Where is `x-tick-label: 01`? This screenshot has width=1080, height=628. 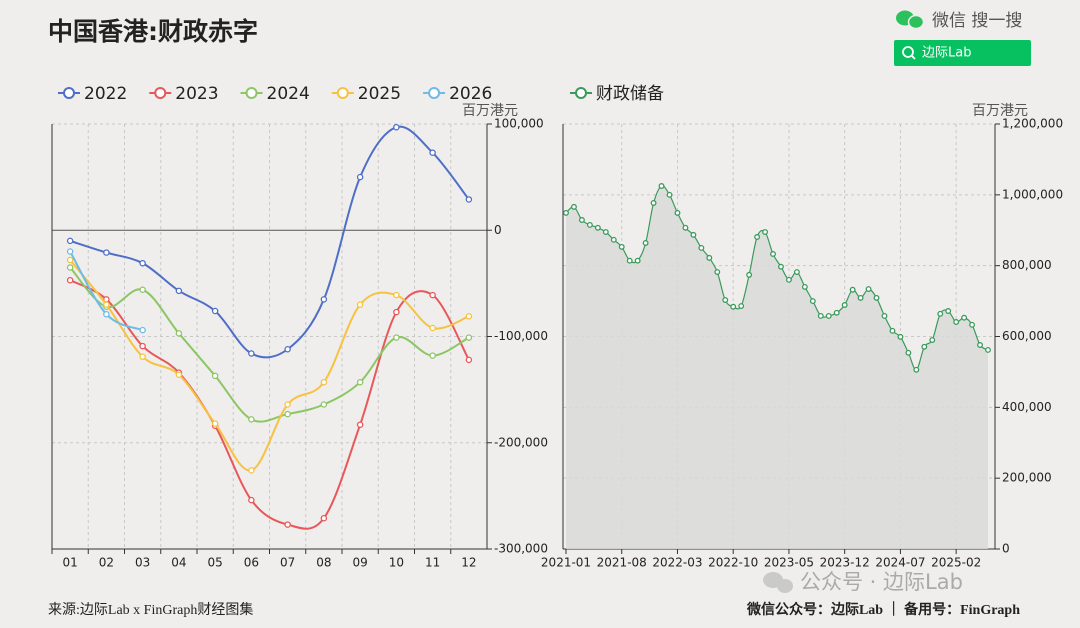 x-tick-label: 01 is located at coordinates (69, 563).